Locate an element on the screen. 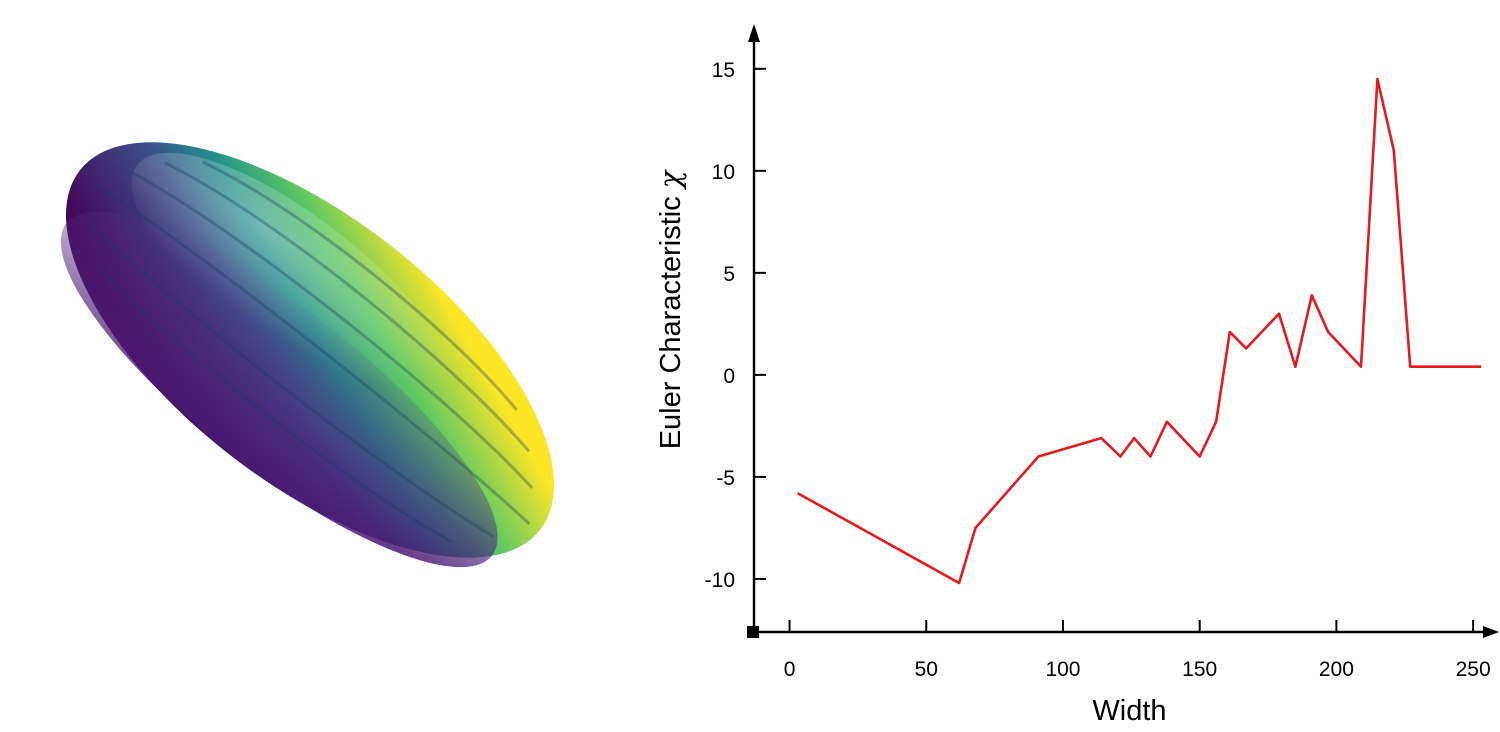 This screenshot has width=1500, height=732. object-highlight is located at coordinates (295, 287).